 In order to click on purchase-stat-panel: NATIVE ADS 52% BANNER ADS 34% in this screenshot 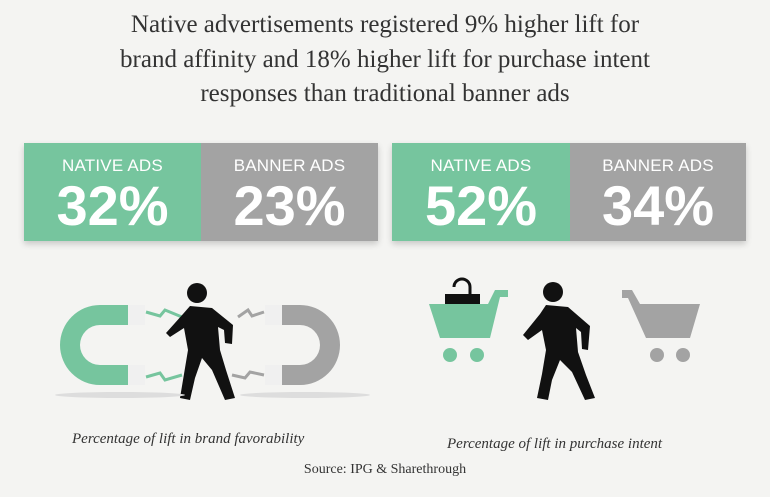, I will do `click(569, 192)`.